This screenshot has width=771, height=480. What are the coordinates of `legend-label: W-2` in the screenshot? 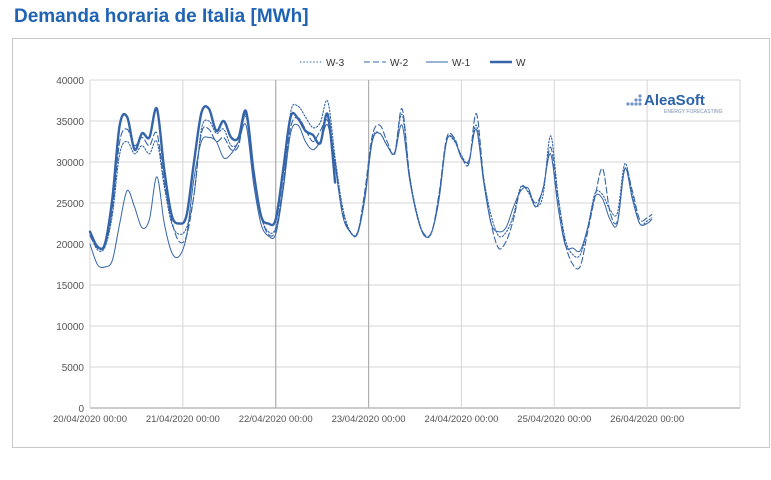 It's located at (399, 63).